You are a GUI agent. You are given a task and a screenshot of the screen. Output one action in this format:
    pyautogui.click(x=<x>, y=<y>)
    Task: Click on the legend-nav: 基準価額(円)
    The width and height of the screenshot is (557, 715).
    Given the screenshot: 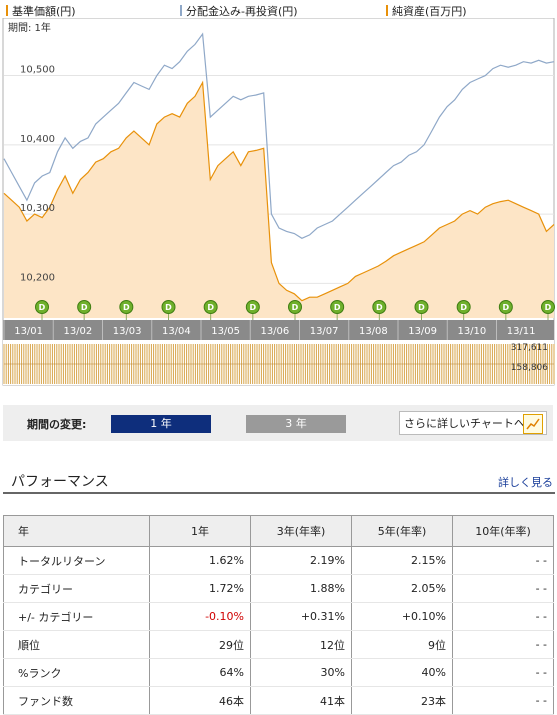 What is the action you would take?
    pyautogui.click(x=41, y=11)
    